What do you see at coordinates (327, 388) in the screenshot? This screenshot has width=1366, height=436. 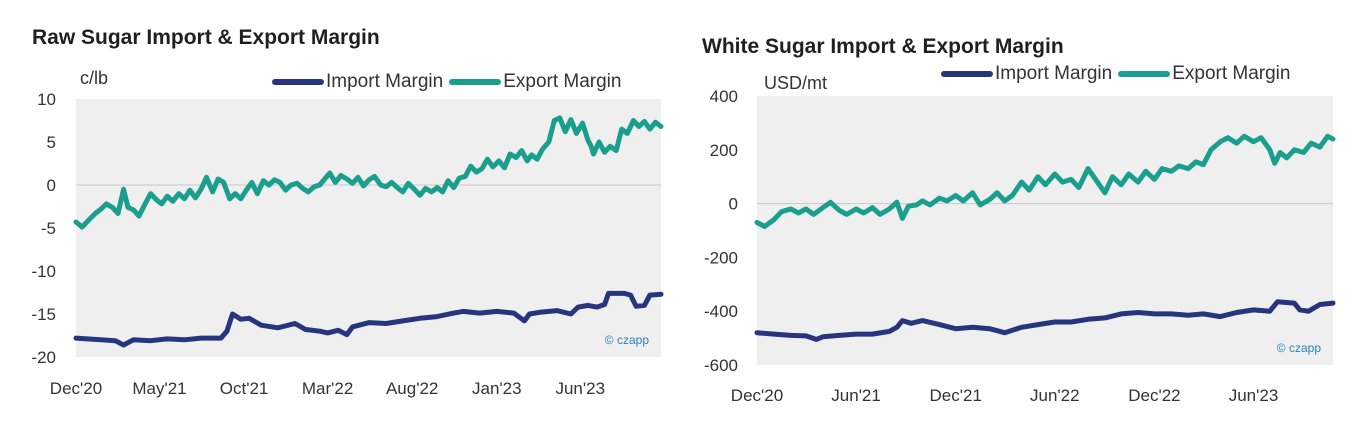 I see `x-tick-label: Mar'22` at bounding box center [327, 388].